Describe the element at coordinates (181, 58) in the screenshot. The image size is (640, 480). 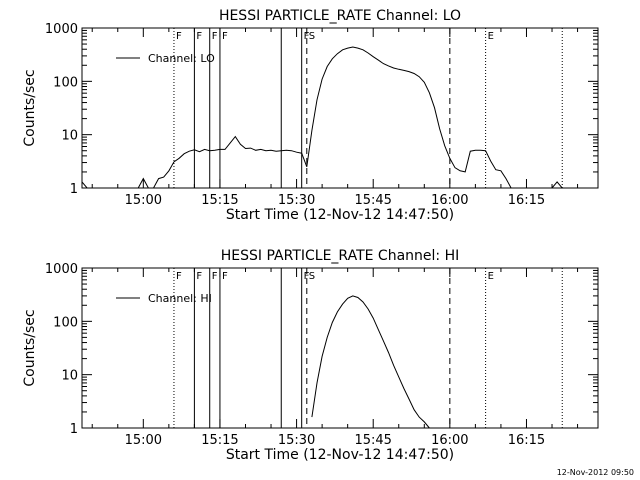
I see `legend-label: Channel: LO` at that location.